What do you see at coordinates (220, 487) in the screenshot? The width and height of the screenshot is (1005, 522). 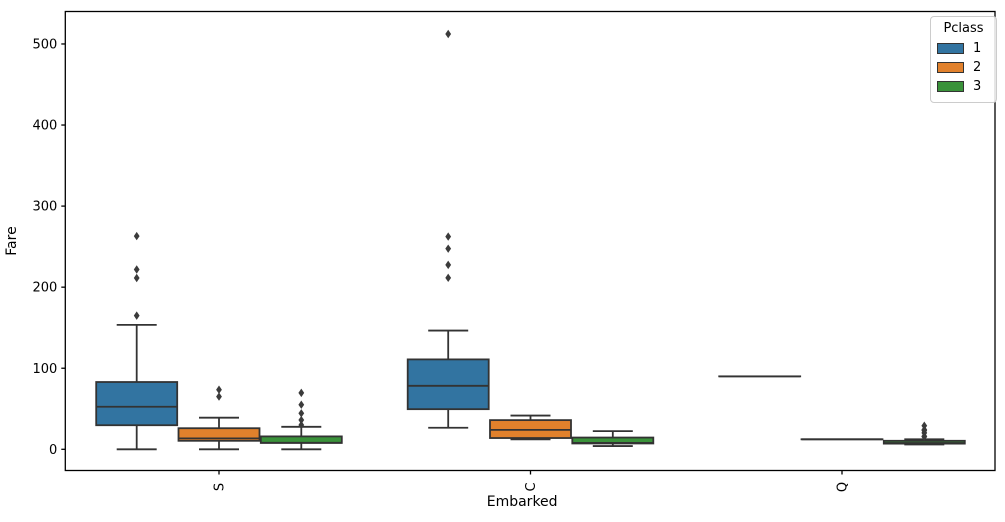 I see `x-tick-label: S` at bounding box center [220, 487].